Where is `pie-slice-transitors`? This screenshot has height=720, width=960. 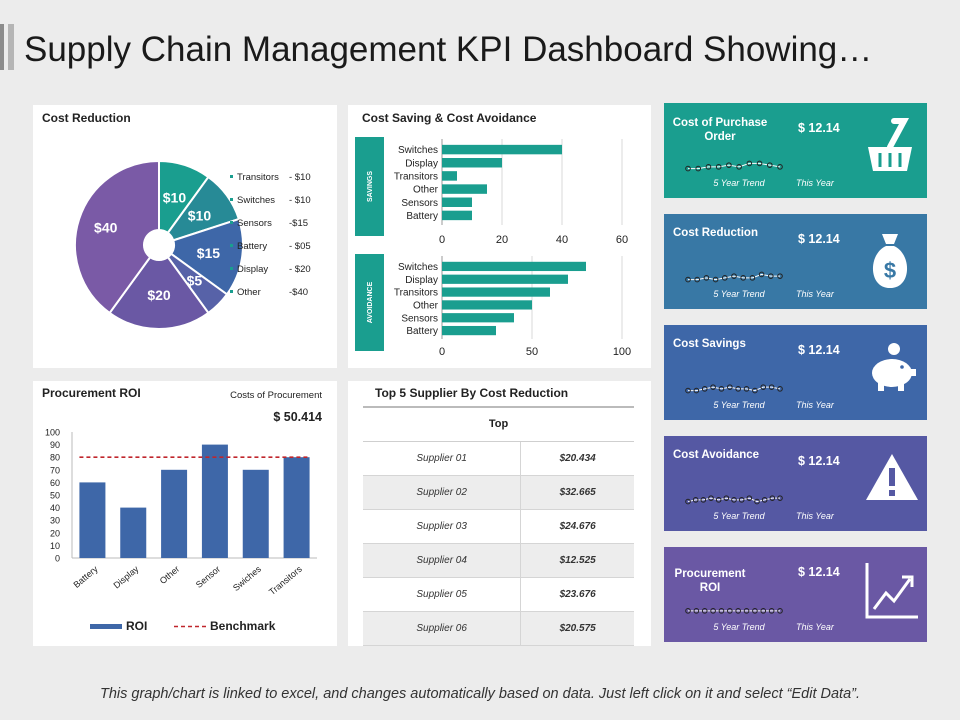 pie-slice-transitors is located at coordinates (184, 197).